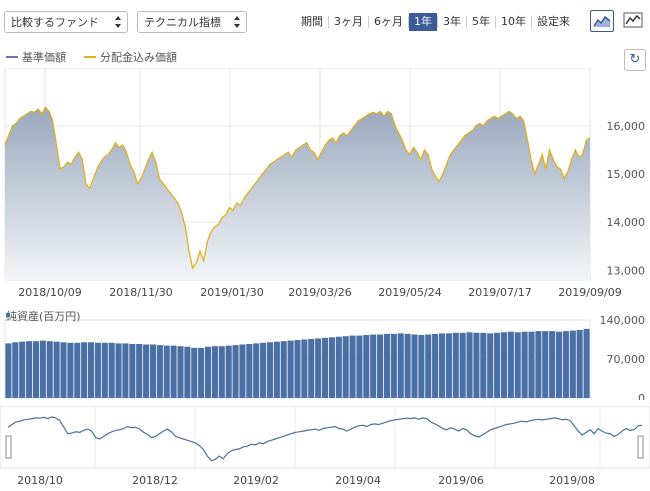 This screenshot has width=650, height=491. Describe the element at coordinates (66, 22) in the screenshot. I see `compare-fund-select: 比較するファンド` at that location.